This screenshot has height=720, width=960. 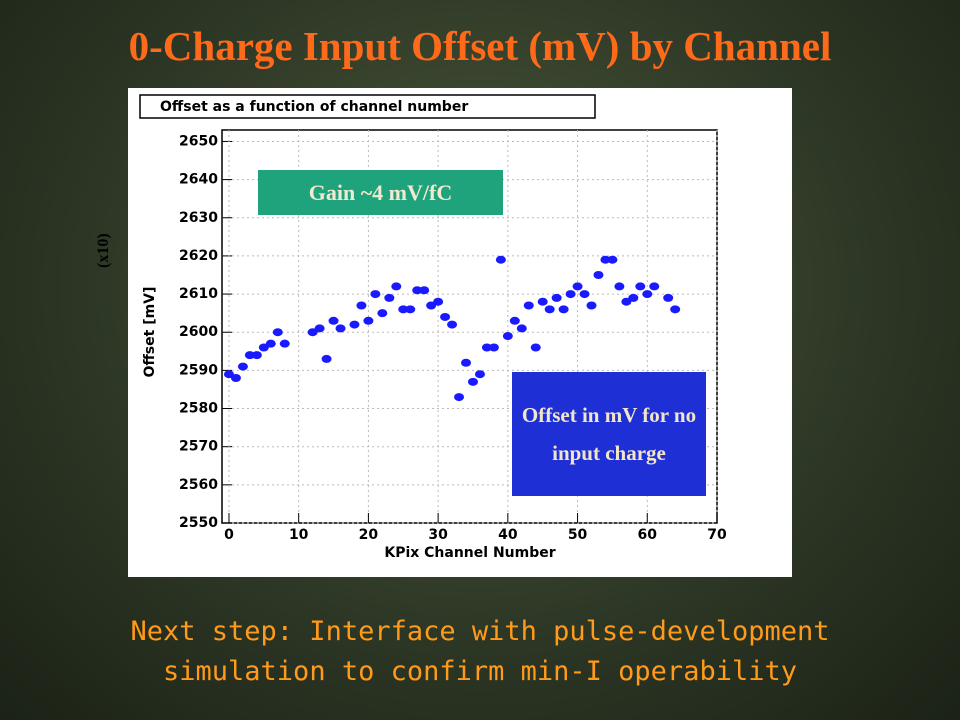 I want to click on x-axis-label: KPix Channel Number, so click(x=469, y=553).